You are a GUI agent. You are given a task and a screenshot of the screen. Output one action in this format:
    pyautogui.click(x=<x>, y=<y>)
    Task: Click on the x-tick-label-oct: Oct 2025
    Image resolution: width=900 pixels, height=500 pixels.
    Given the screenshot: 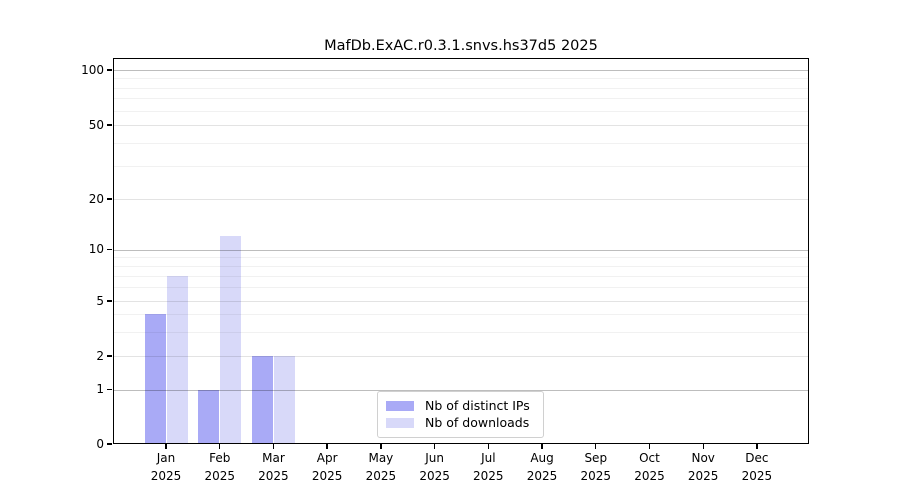 What is the action you would take?
    pyautogui.click(x=649, y=467)
    